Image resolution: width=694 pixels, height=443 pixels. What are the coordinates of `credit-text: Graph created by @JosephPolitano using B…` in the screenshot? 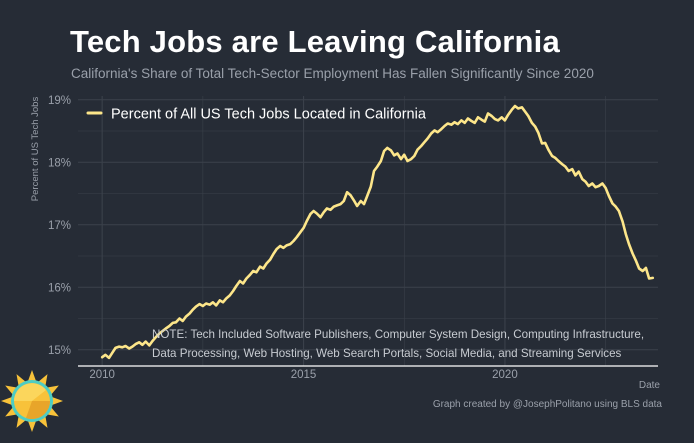 It's located at (547, 404).